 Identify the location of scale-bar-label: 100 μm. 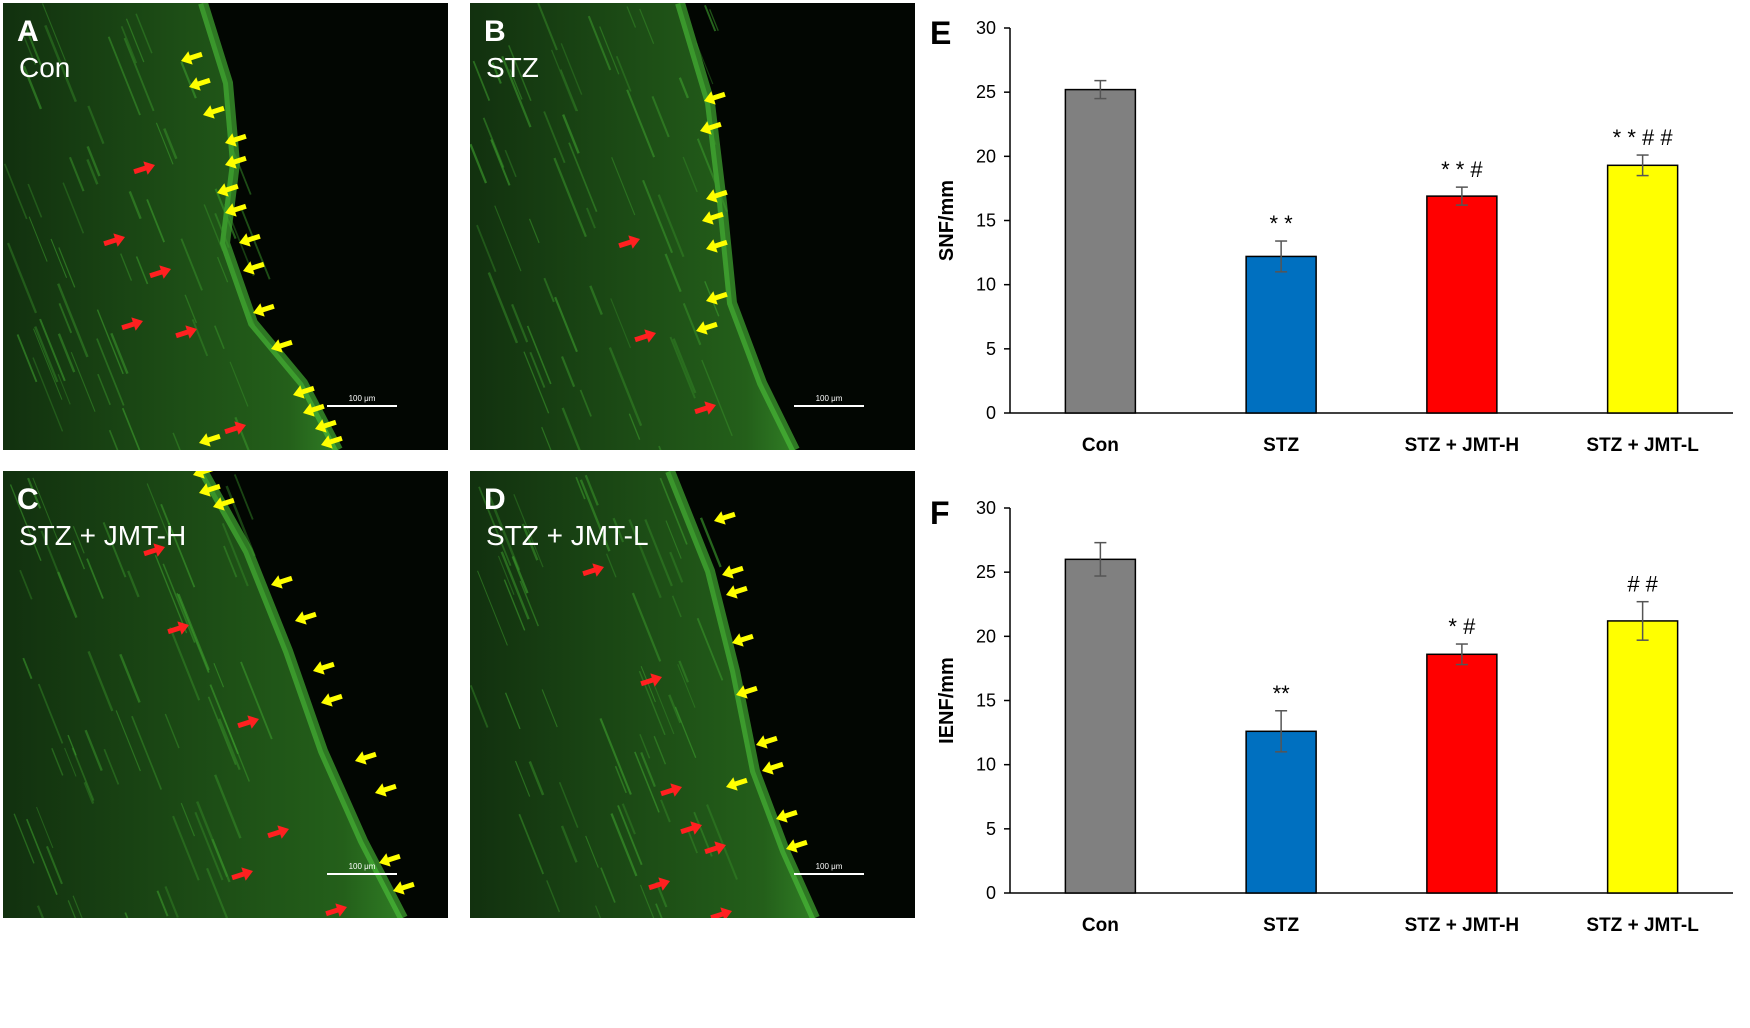
(829, 398).